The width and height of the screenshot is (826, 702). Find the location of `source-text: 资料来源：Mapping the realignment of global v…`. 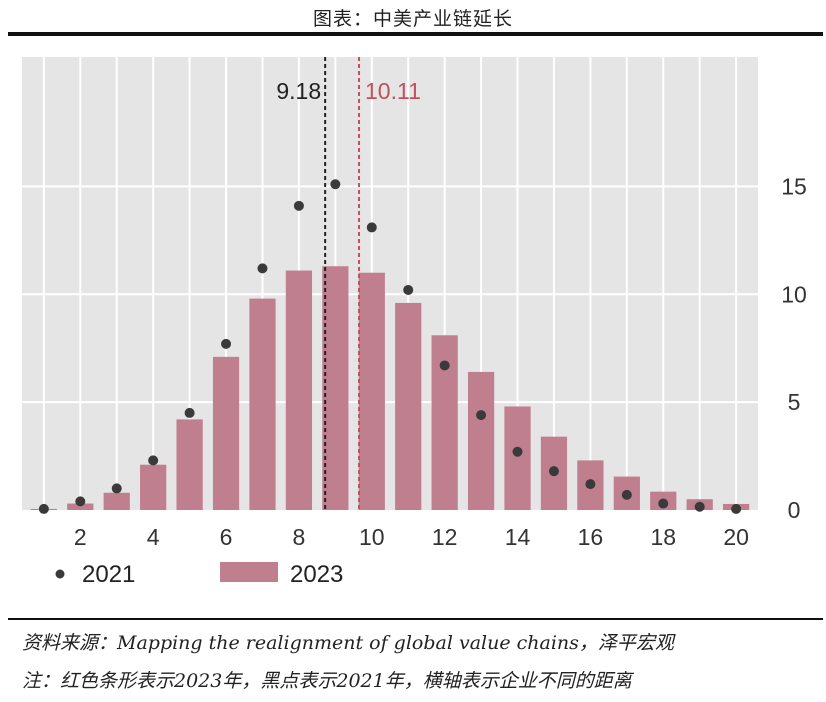

source-text: 资料来源：Mapping the realignment of global v… is located at coordinates (348, 643).